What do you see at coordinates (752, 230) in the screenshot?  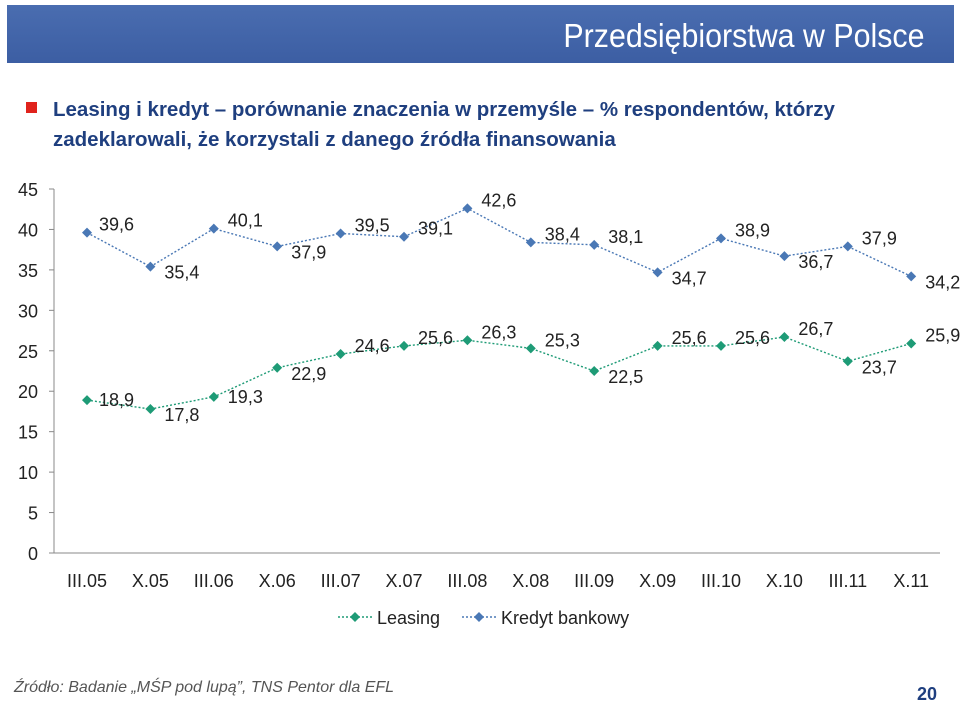 I see `kredyt-data-label: 38,9` at bounding box center [752, 230].